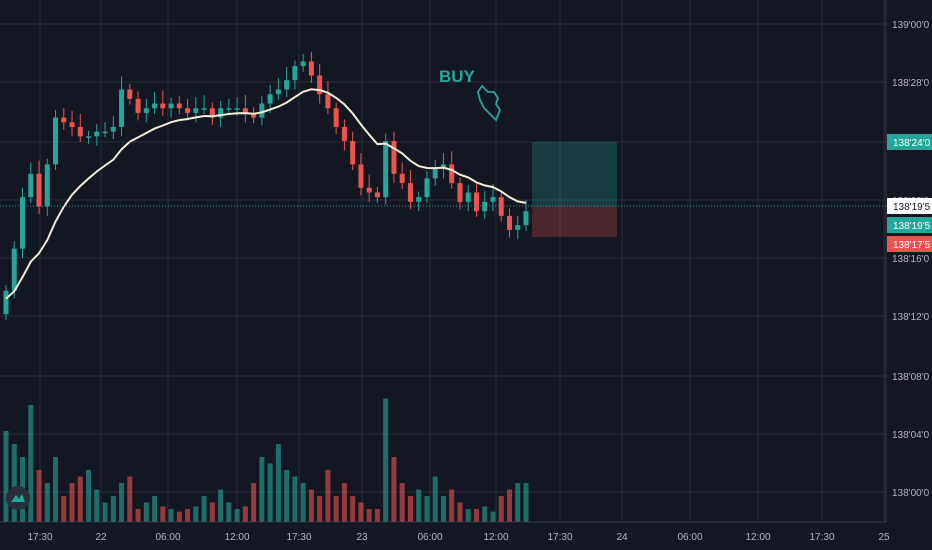  I want to click on x-tick-label: 22, so click(101, 537).